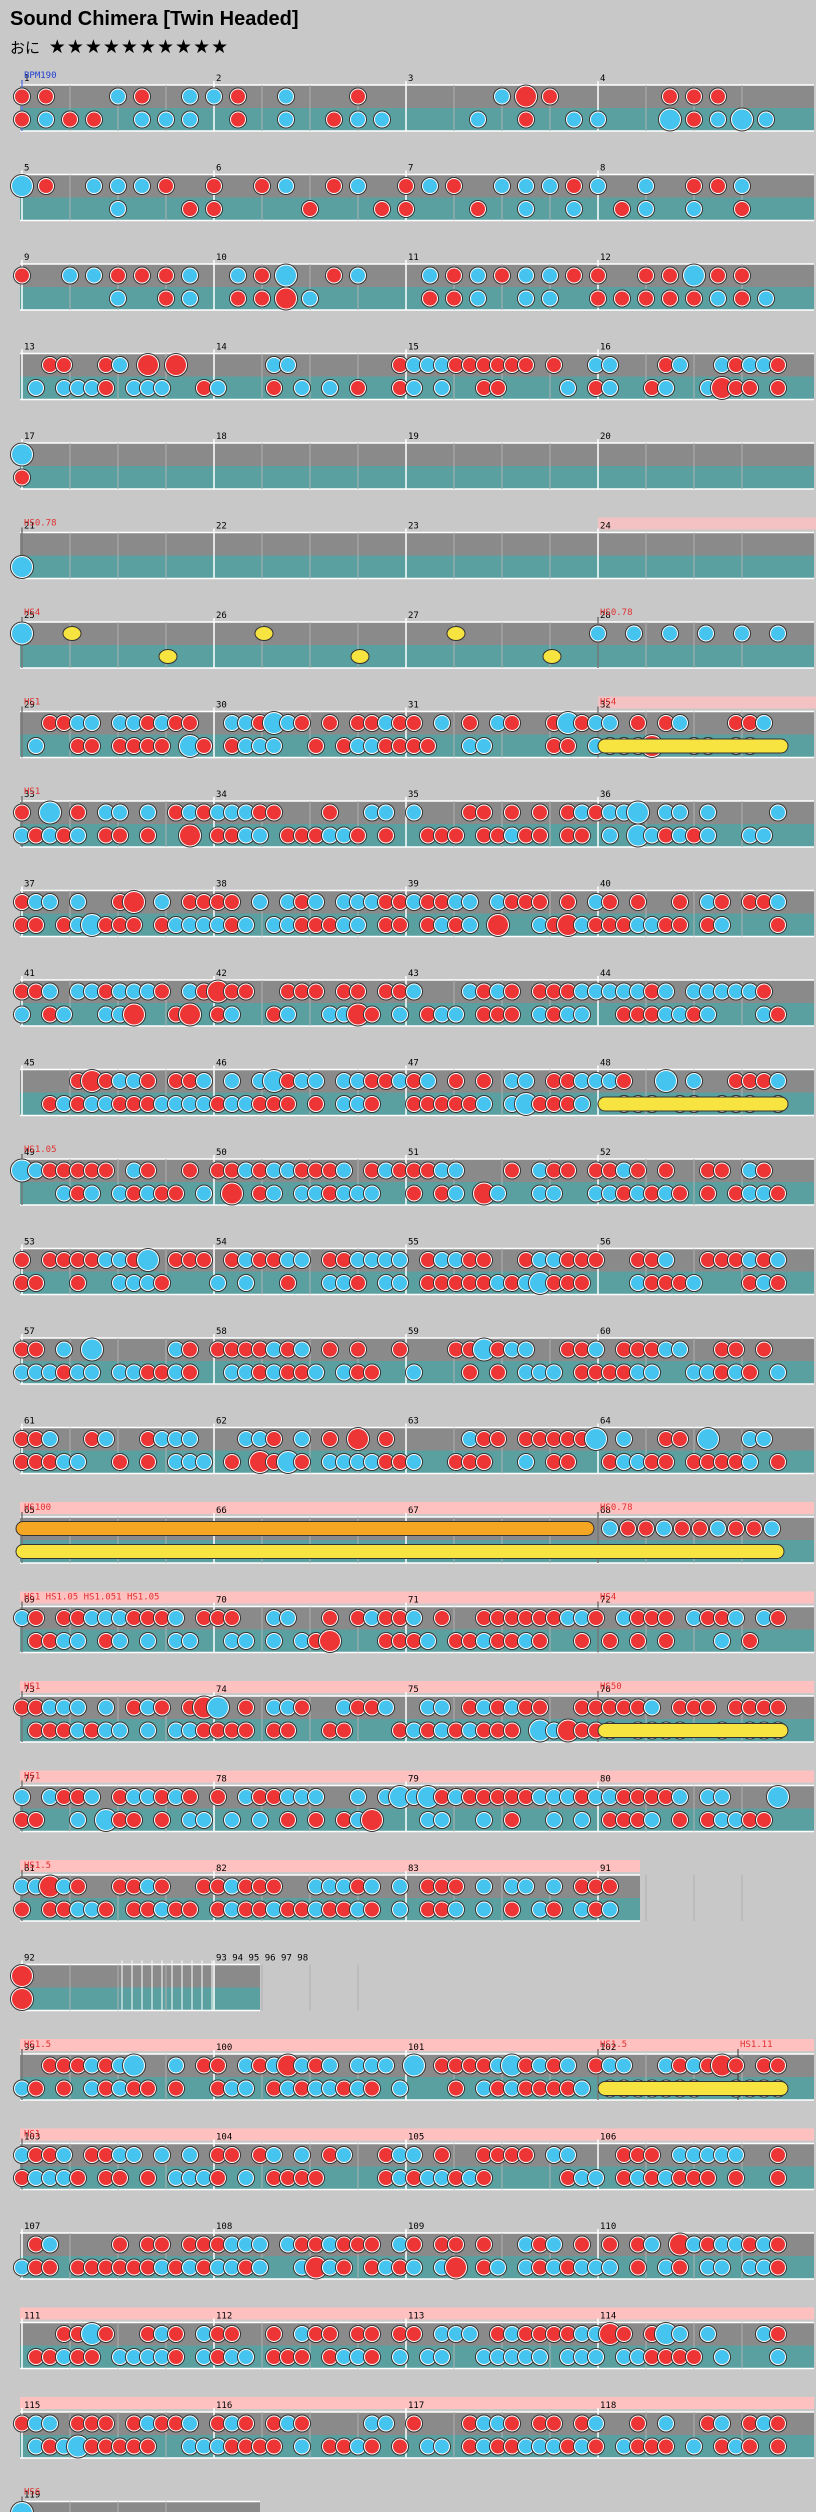  I want to click on measure-number: 47, so click(413, 1064).